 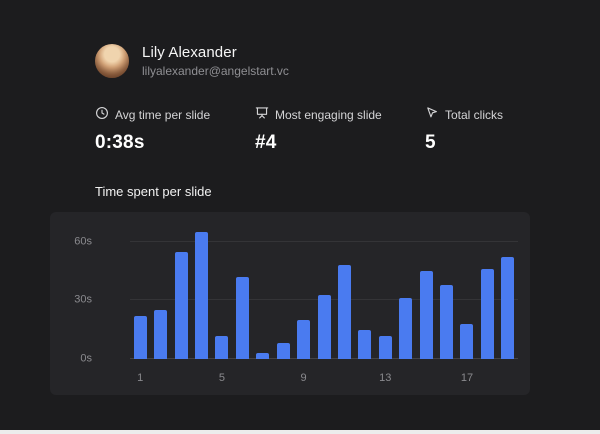 I want to click on stat-most-engaging-value: #4, so click(x=266, y=142).